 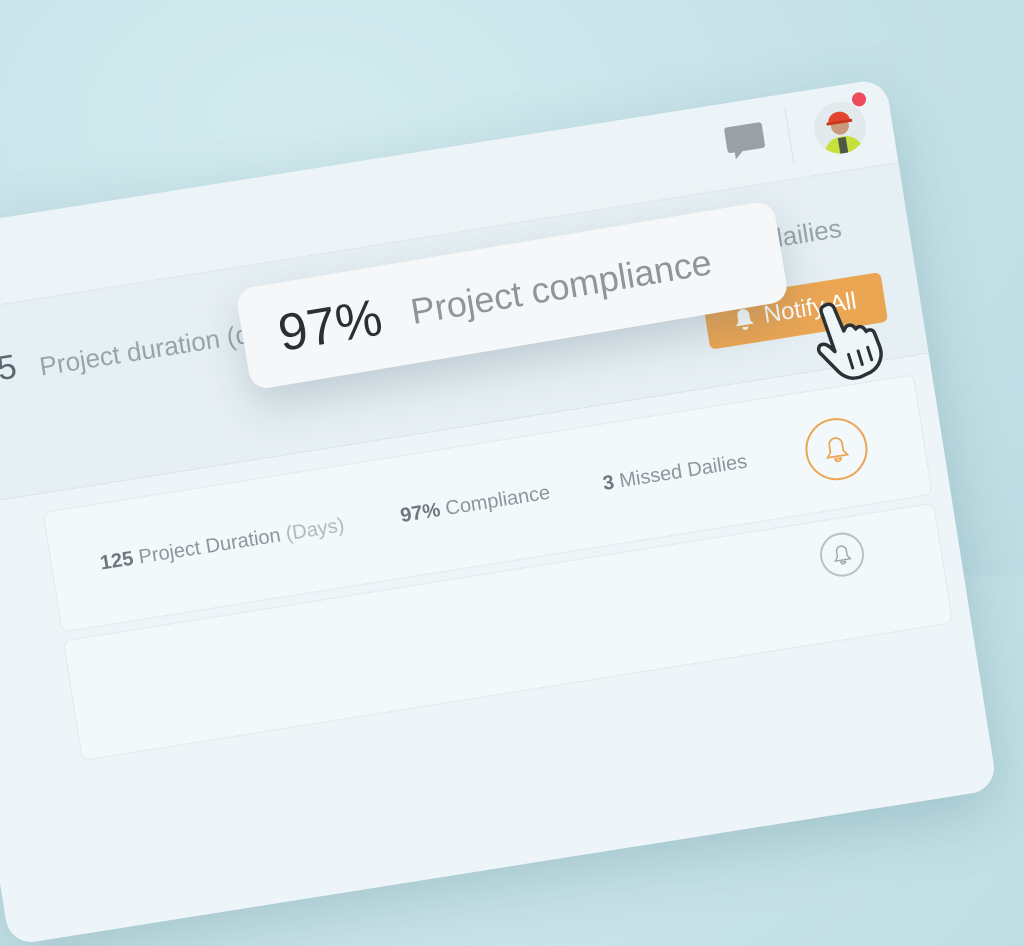 I want to click on missed-stat: 3 Missed Dailies, so click(x=674, y=472).